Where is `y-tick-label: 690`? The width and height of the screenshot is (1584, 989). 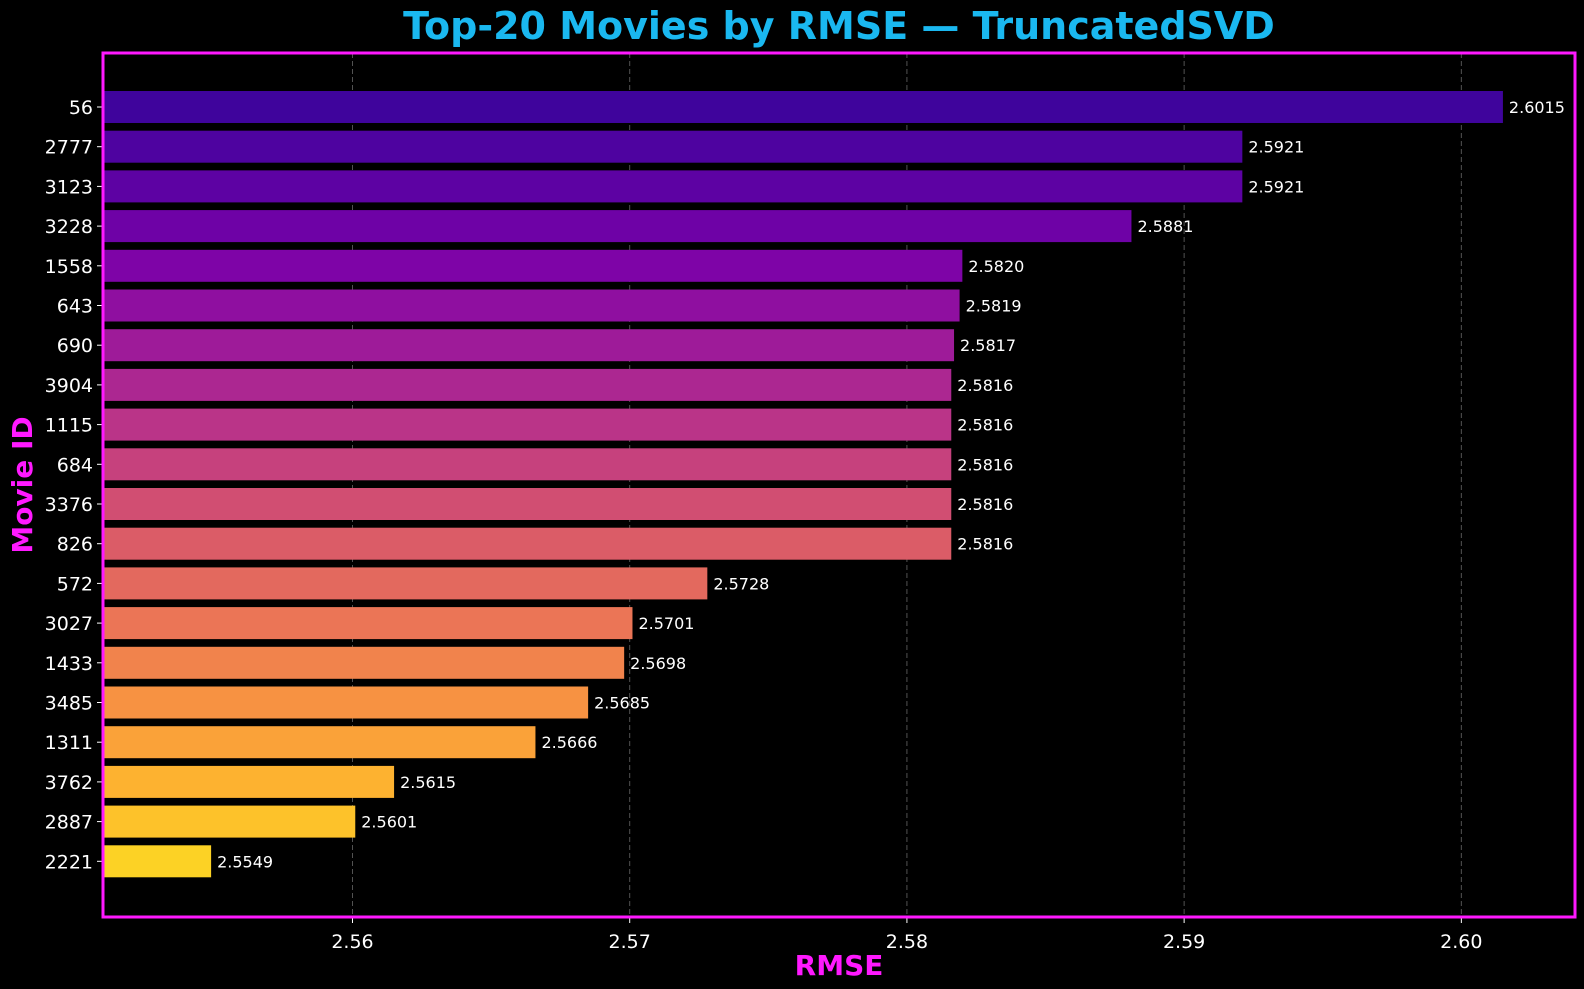
y-tick-label: 690 is located at coordinates (75, 346).